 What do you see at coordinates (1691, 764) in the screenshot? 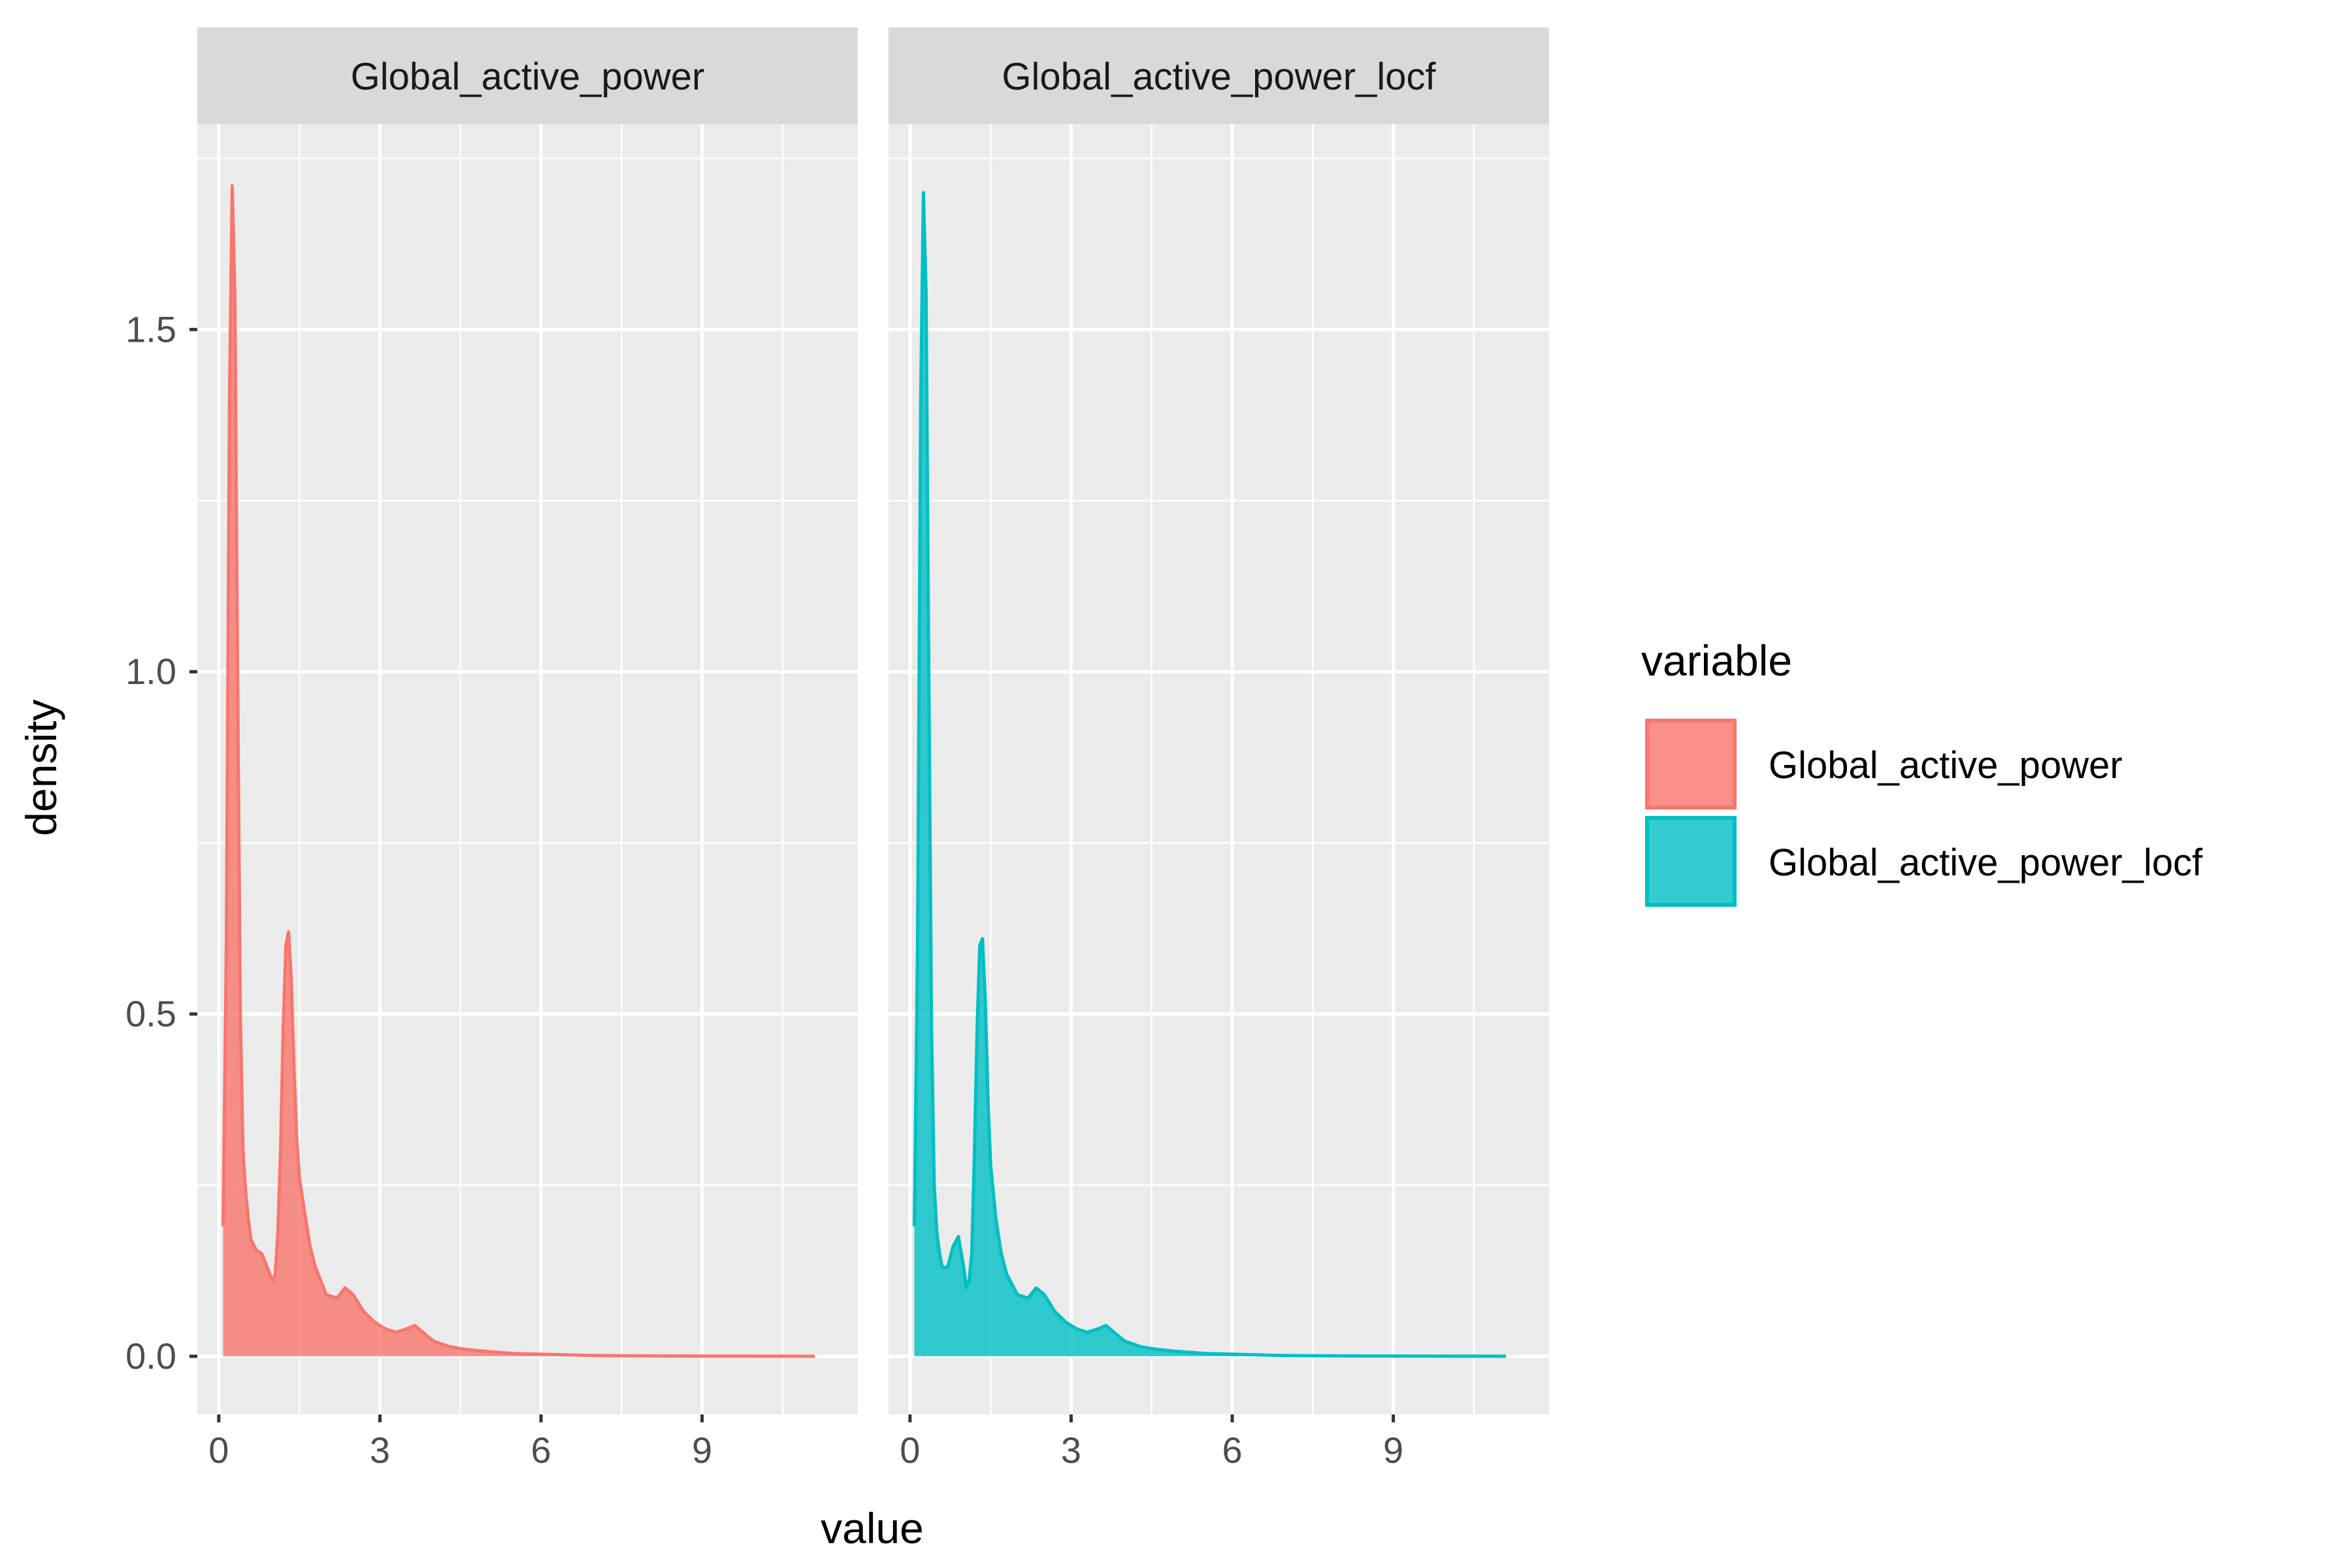
I see `legend-key-global-active-power` at bounding box center [1691, 764].